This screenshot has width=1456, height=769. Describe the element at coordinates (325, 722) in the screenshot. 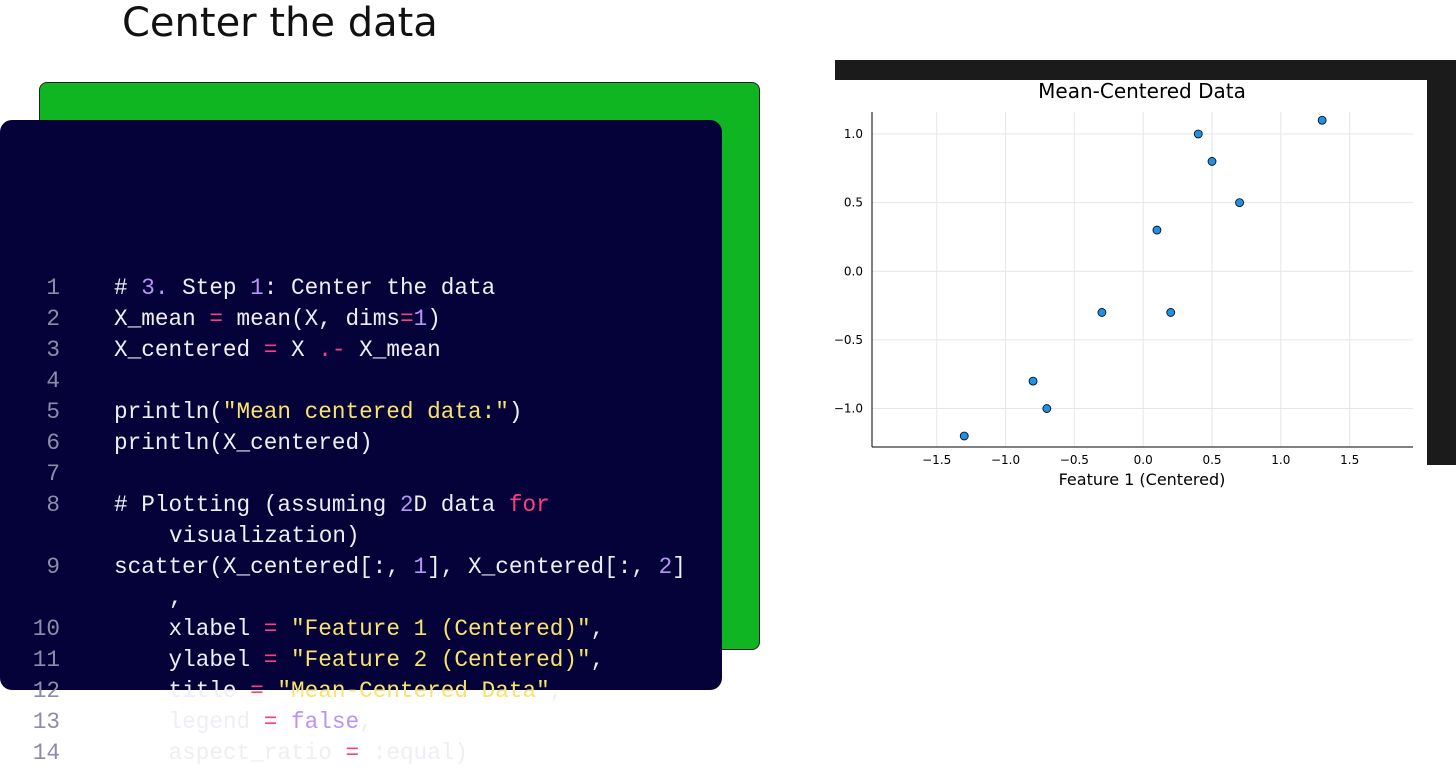

I see `code-token: false` at that location.